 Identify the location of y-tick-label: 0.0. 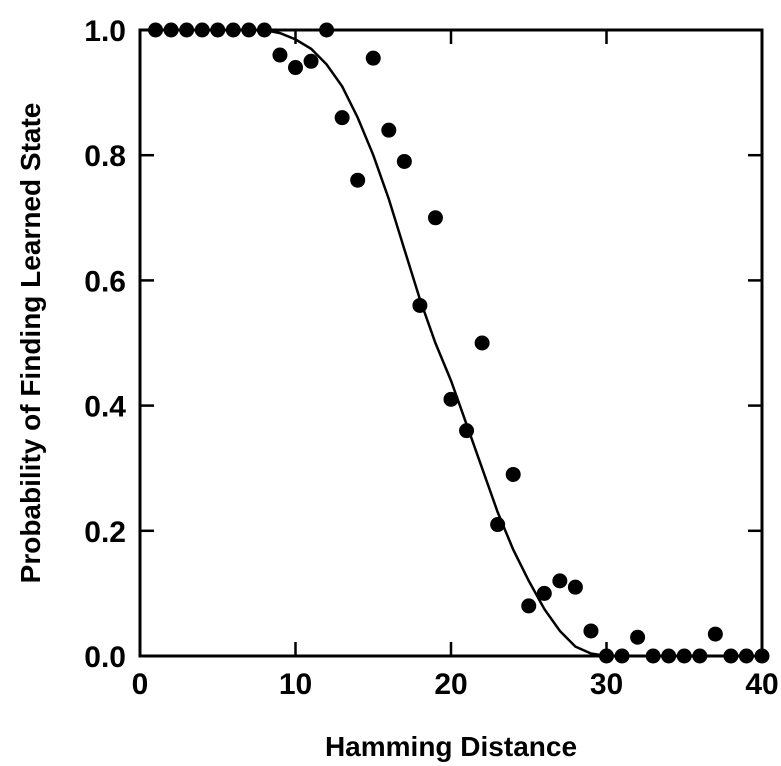
(105, 657).